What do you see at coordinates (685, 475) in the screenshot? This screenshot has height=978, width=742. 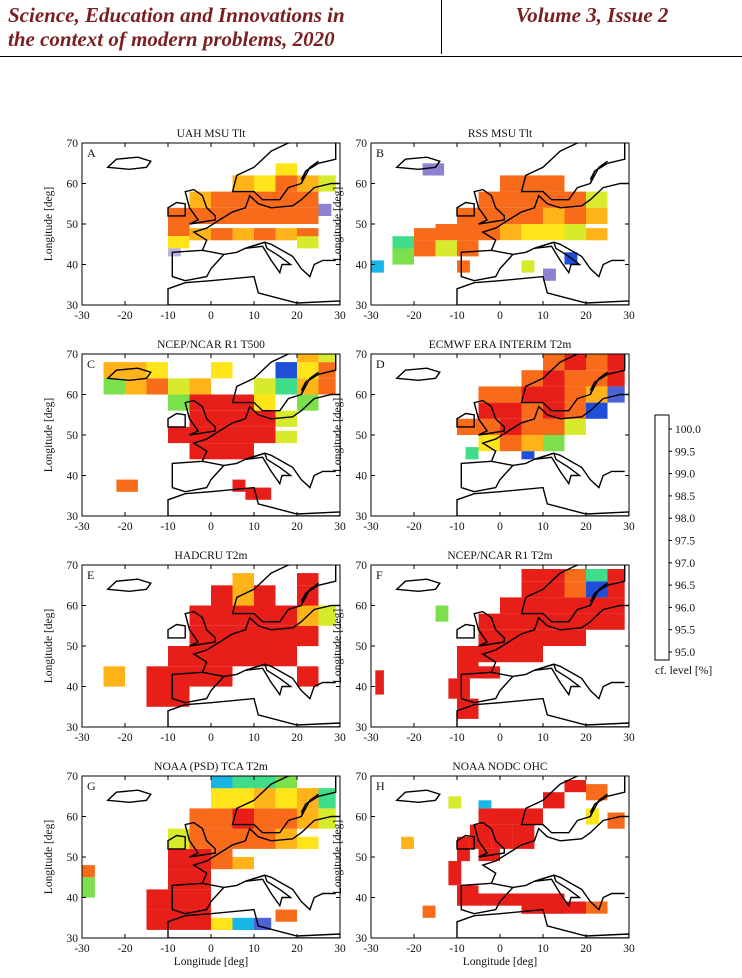 I see `colorbar-tick-label: 99.0` at bounding box center [685, 475].